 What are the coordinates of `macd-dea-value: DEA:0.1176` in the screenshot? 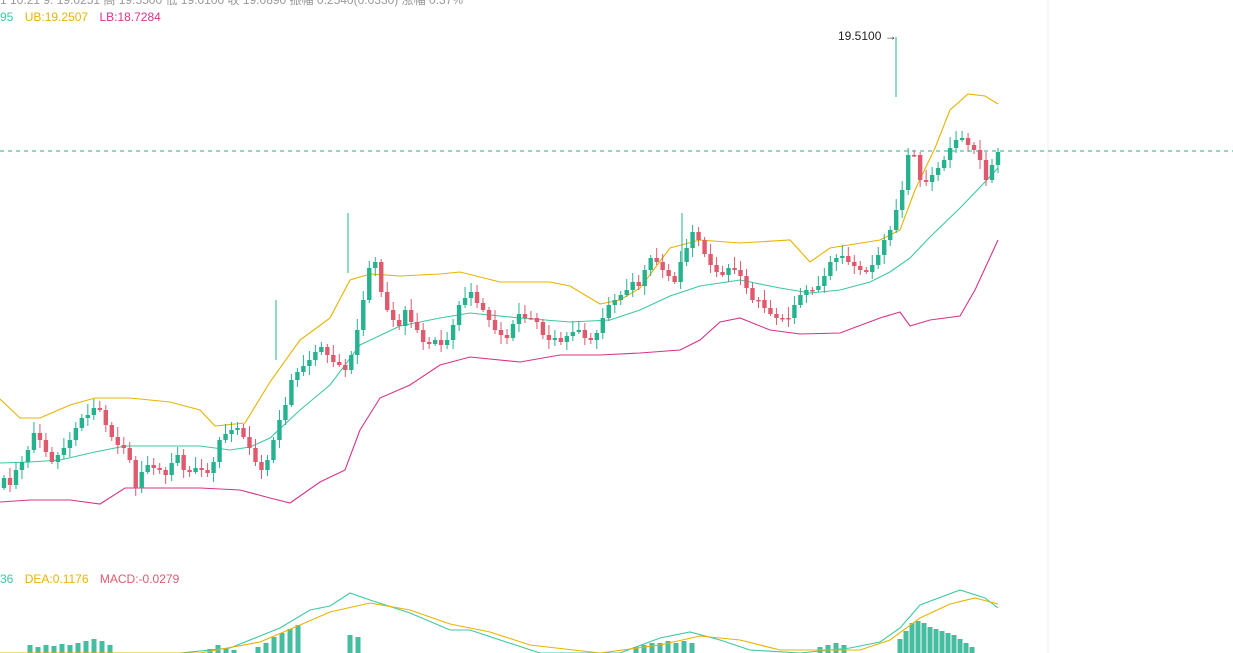 It's located at (56, 579).